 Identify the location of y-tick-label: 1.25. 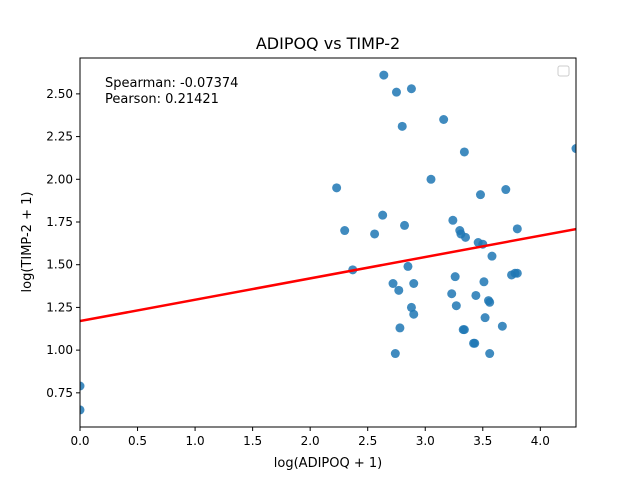
(59, 307).